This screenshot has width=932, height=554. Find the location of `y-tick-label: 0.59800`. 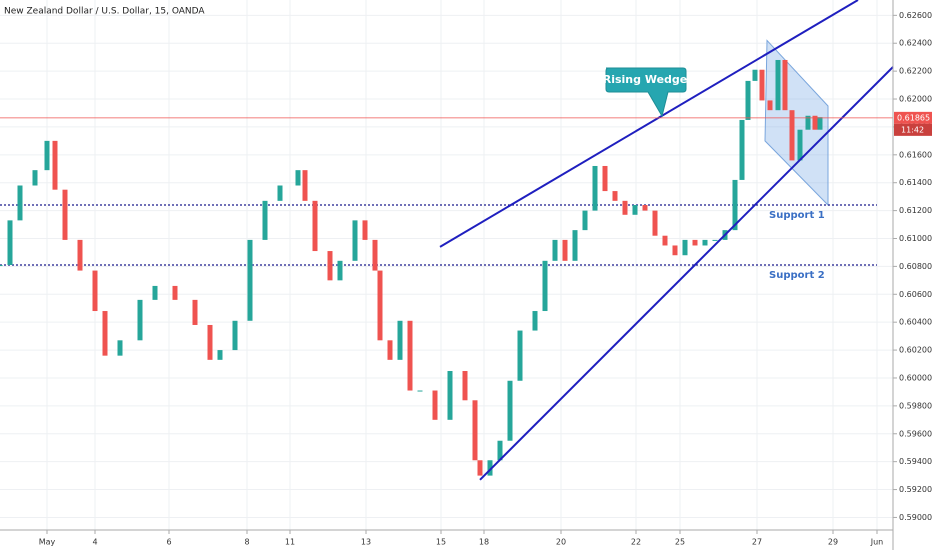

y-tick-label: 0.59800 is located at coordinates (915, 405).